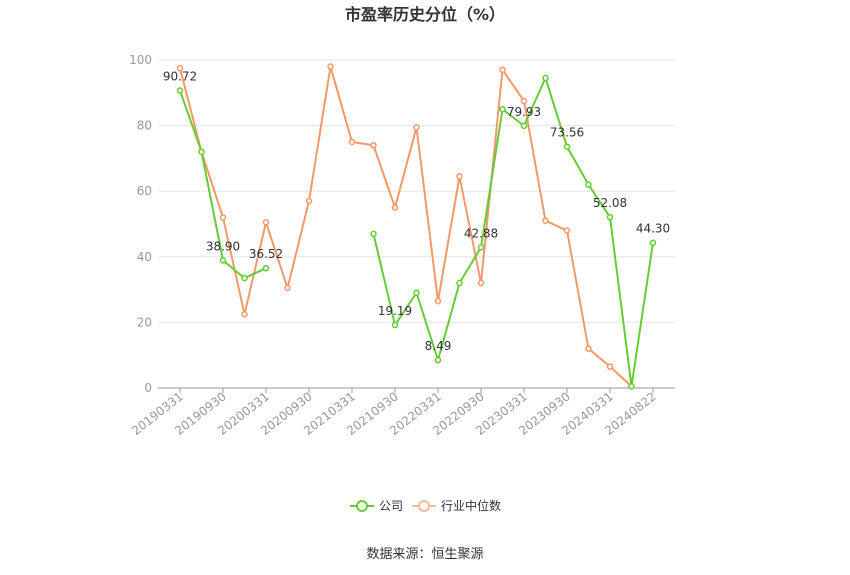  What do you see at coordinates (424, 554) in the screenshot?
I see `source-note: 数据来源：恒生聚源` at bounding box center [424, 554].